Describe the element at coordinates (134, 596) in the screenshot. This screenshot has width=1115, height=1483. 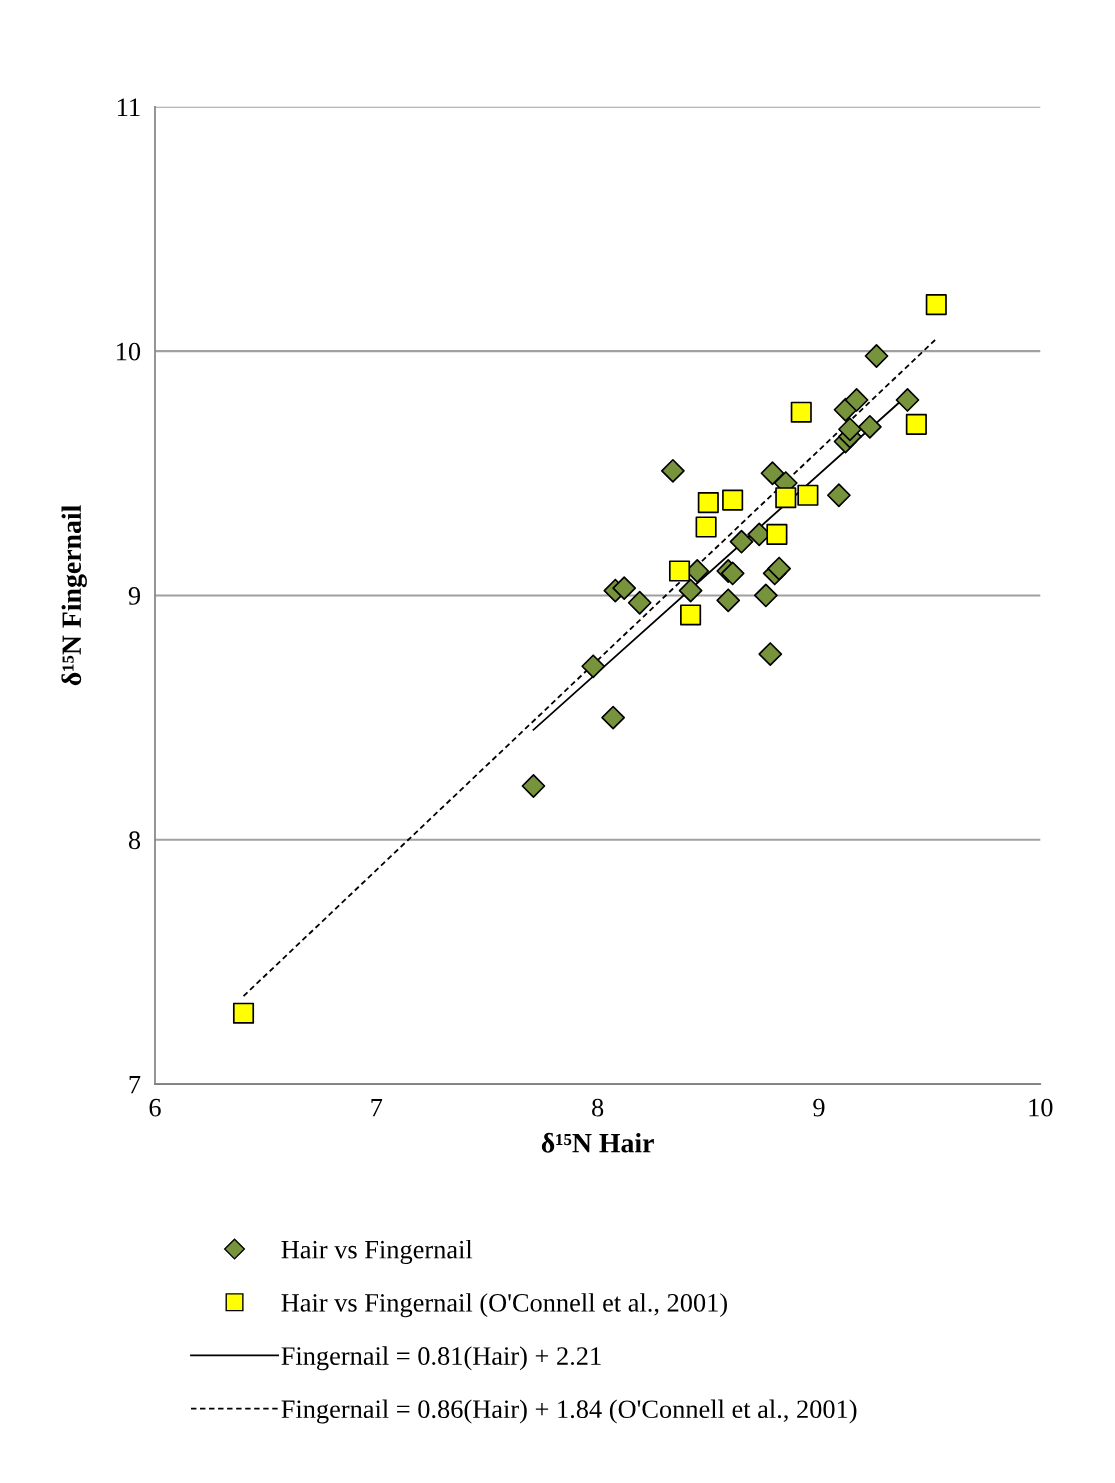
I see `y-tick-label: 9` at that location.